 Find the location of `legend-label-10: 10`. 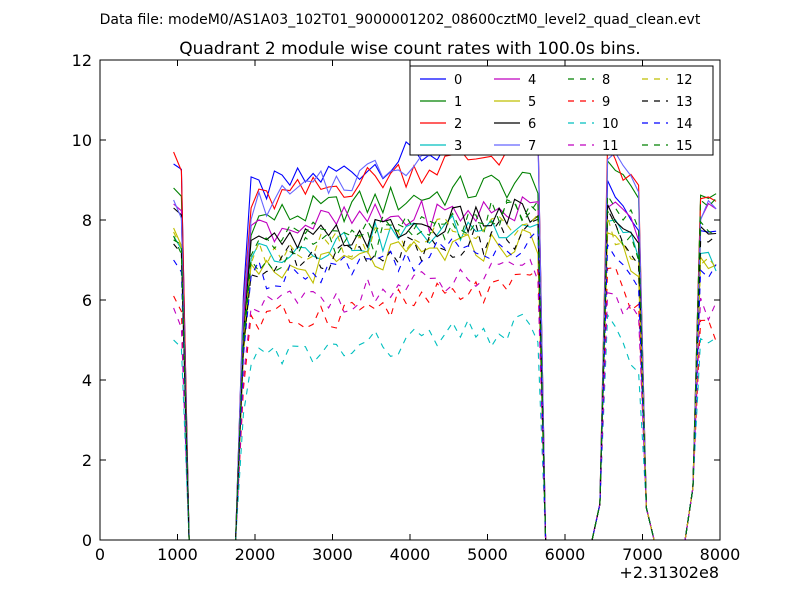

legend-label-10: 10 is located at coordinates (610, 124).